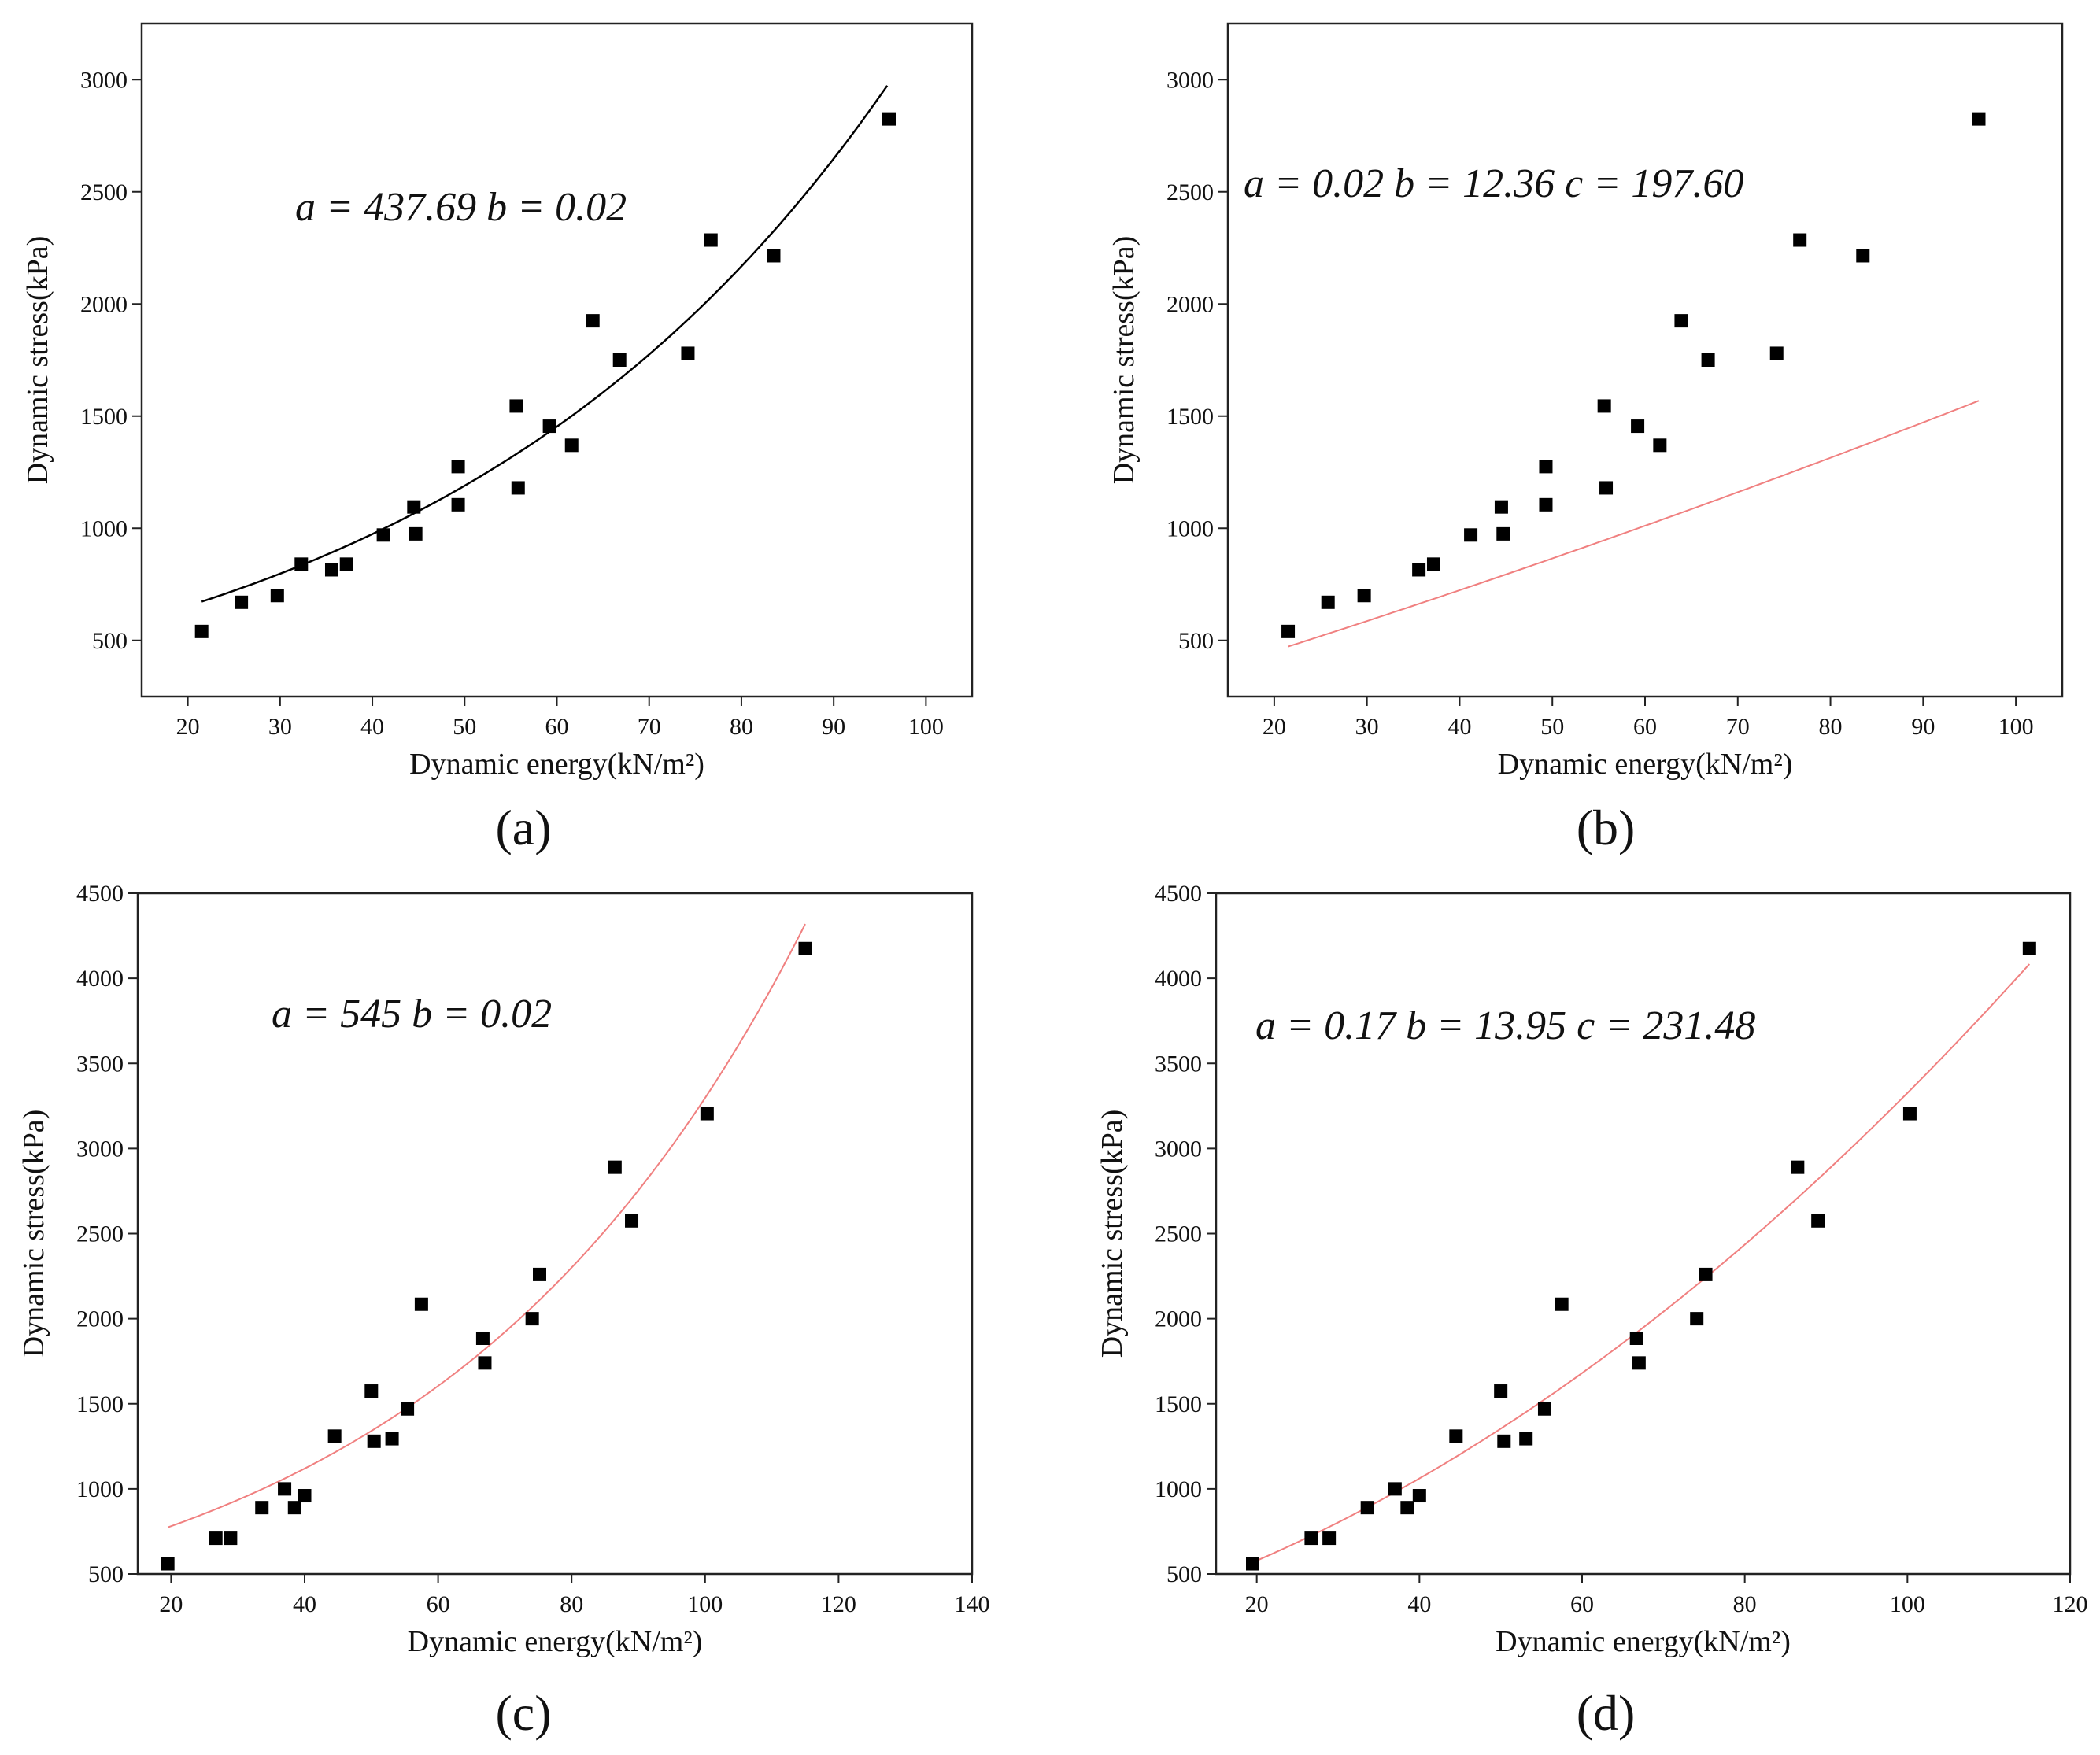 Image resolution: width=2100 pixels, height=1755 pixels. I want to click on y-axis-title: Dynamic stress(kPa), so click(1124, 361).